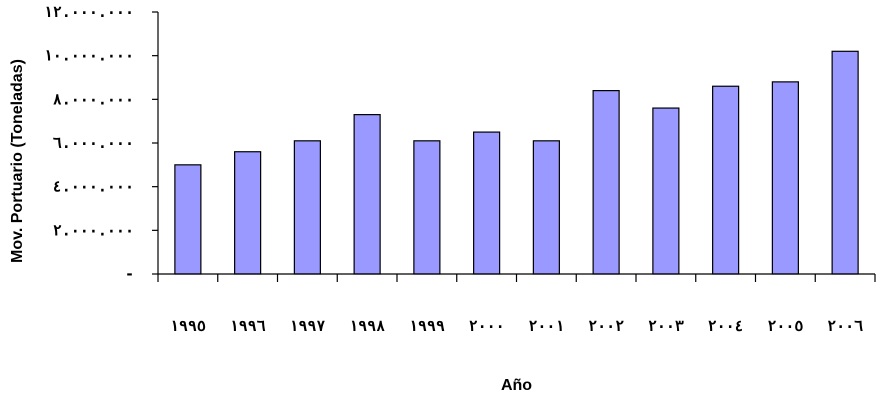  Describe the element at coordinates (93, 143) in the screenshot. I see `y-tick-label: ٦.٠٠٠.٠٠٠` at that location.